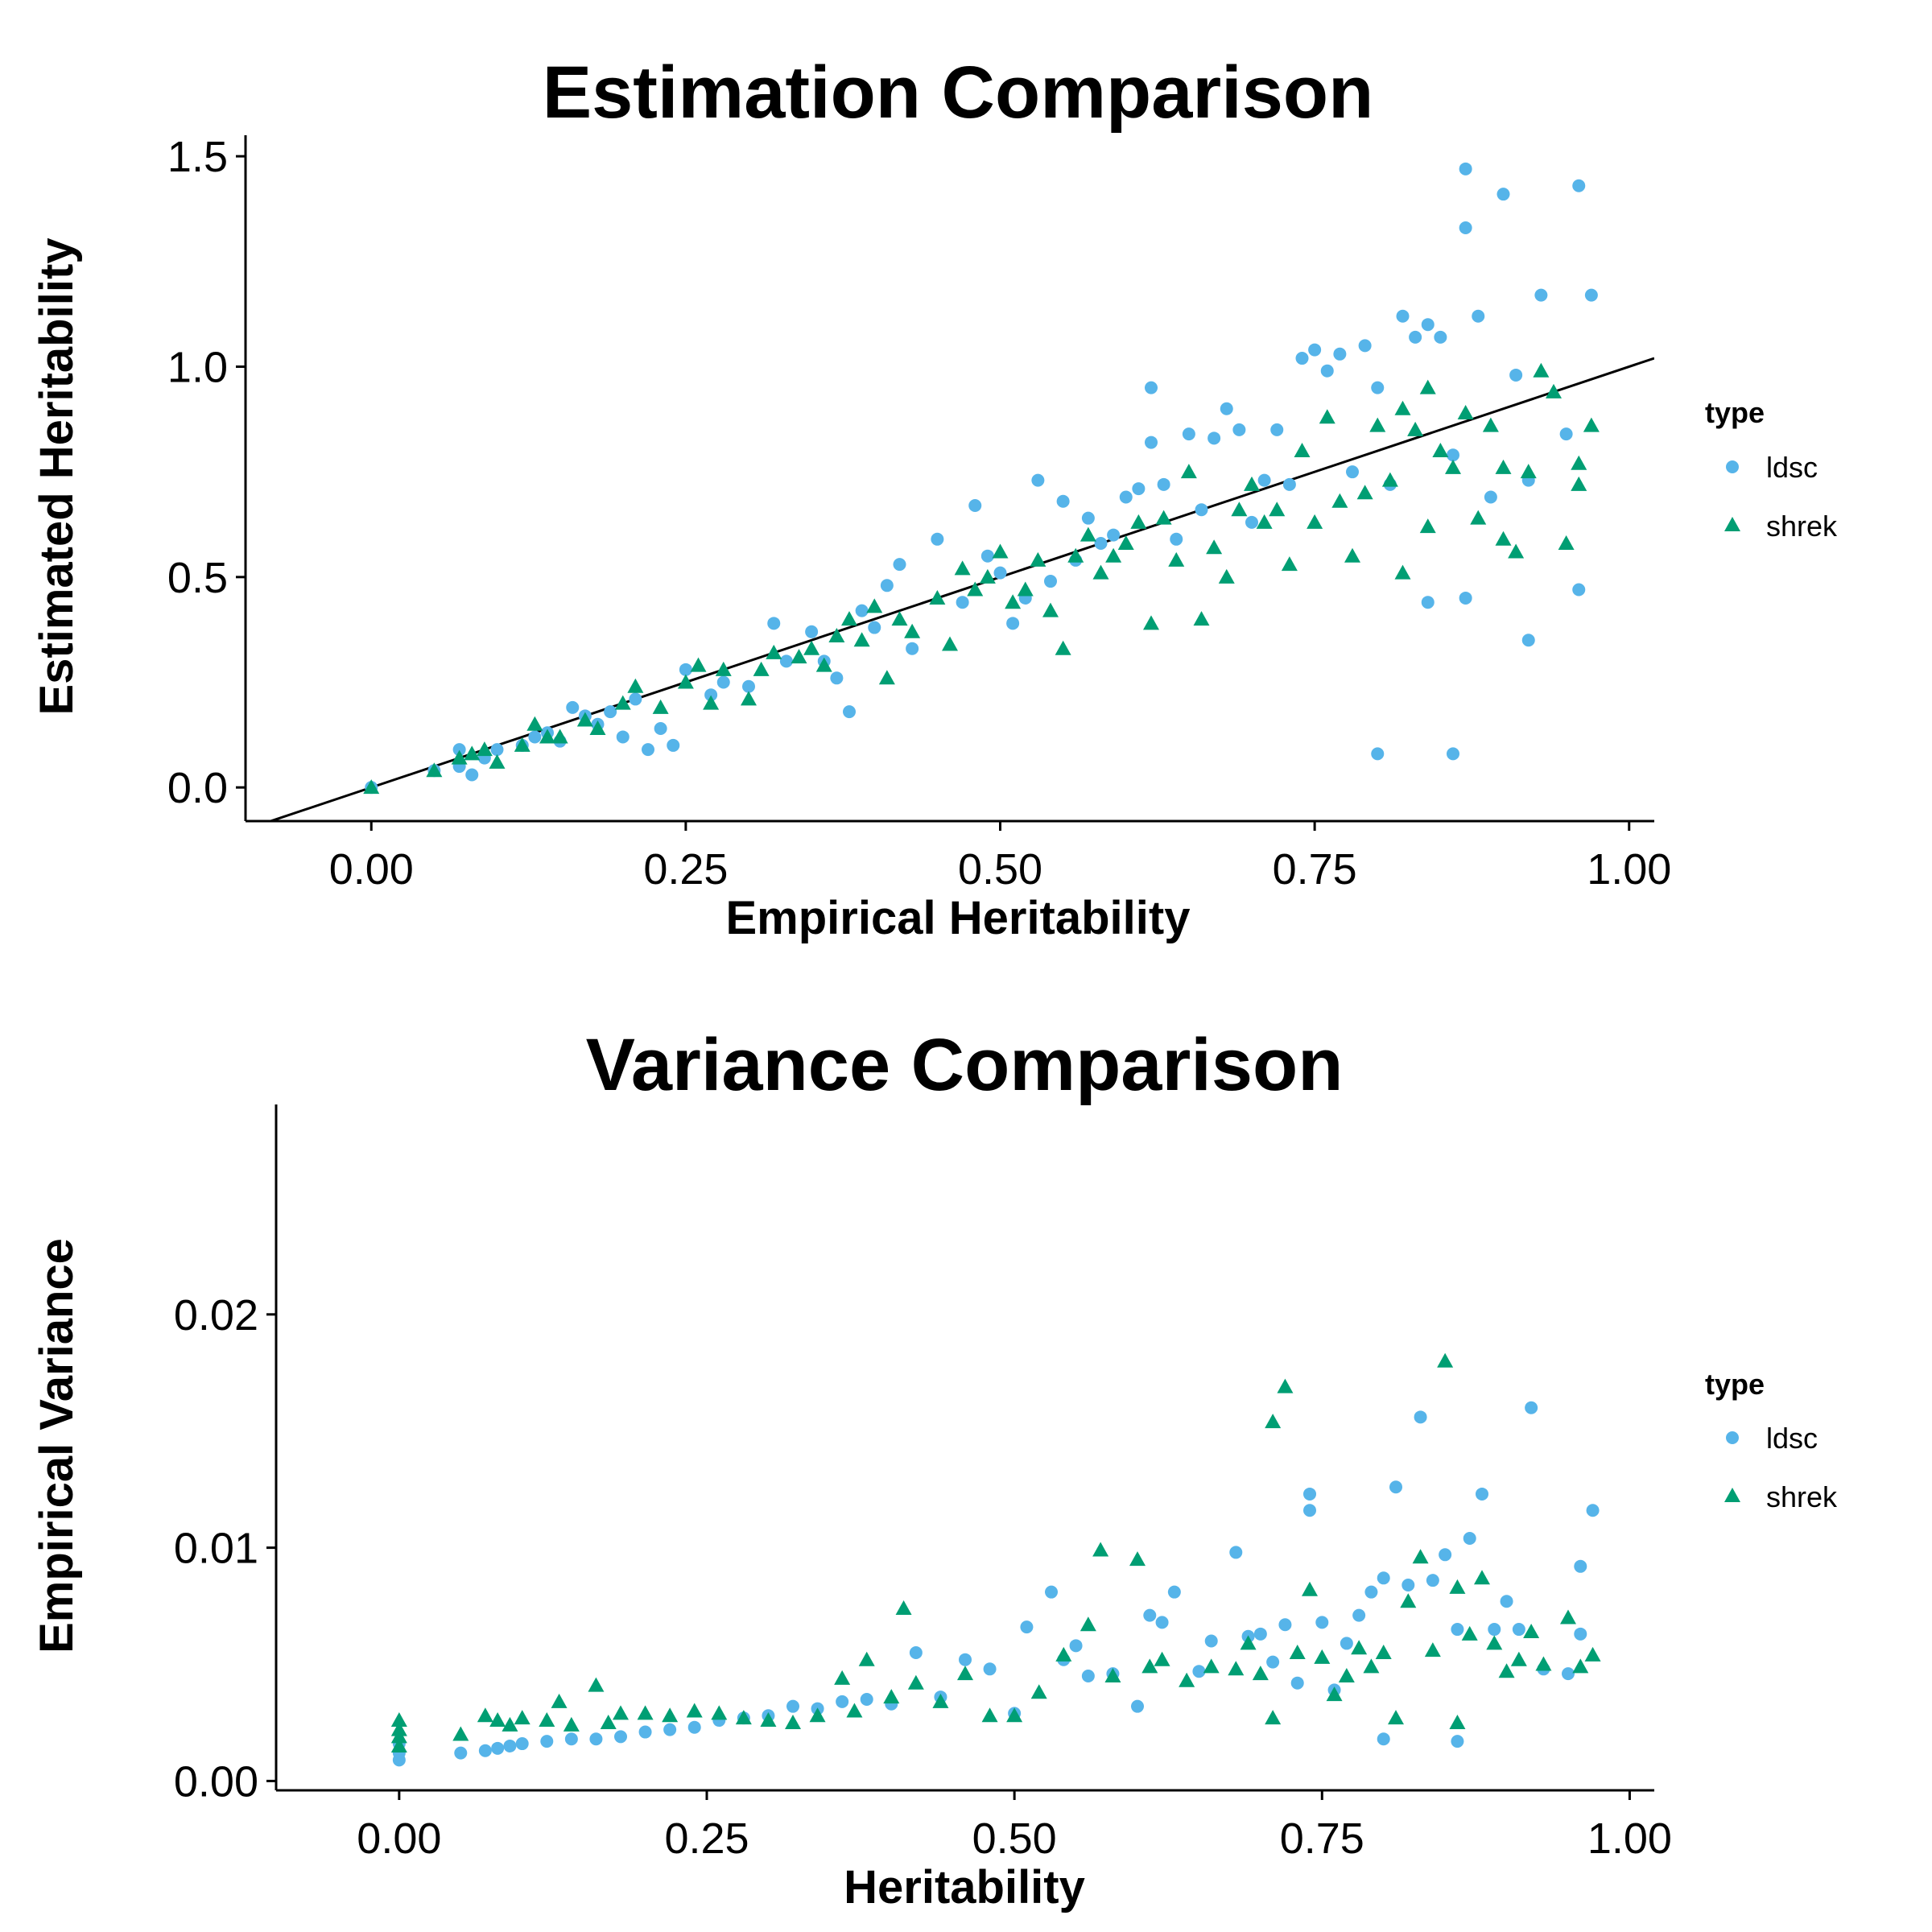 The height and width of the screenshot is (1932, 1932). Describe the element at coordinates (371, 869) in the screenshot. I see `x-tick-label: 0.00` at that location.